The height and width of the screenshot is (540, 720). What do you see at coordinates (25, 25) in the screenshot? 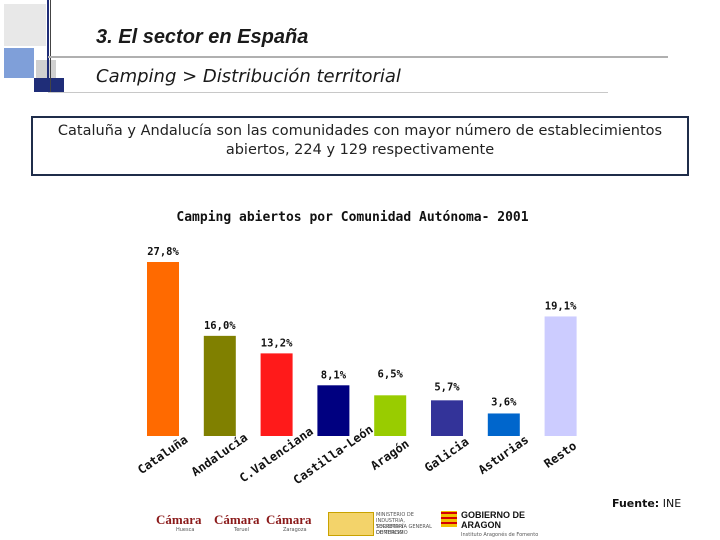
I see `corner-square-large` at bounding box center [25, 25].